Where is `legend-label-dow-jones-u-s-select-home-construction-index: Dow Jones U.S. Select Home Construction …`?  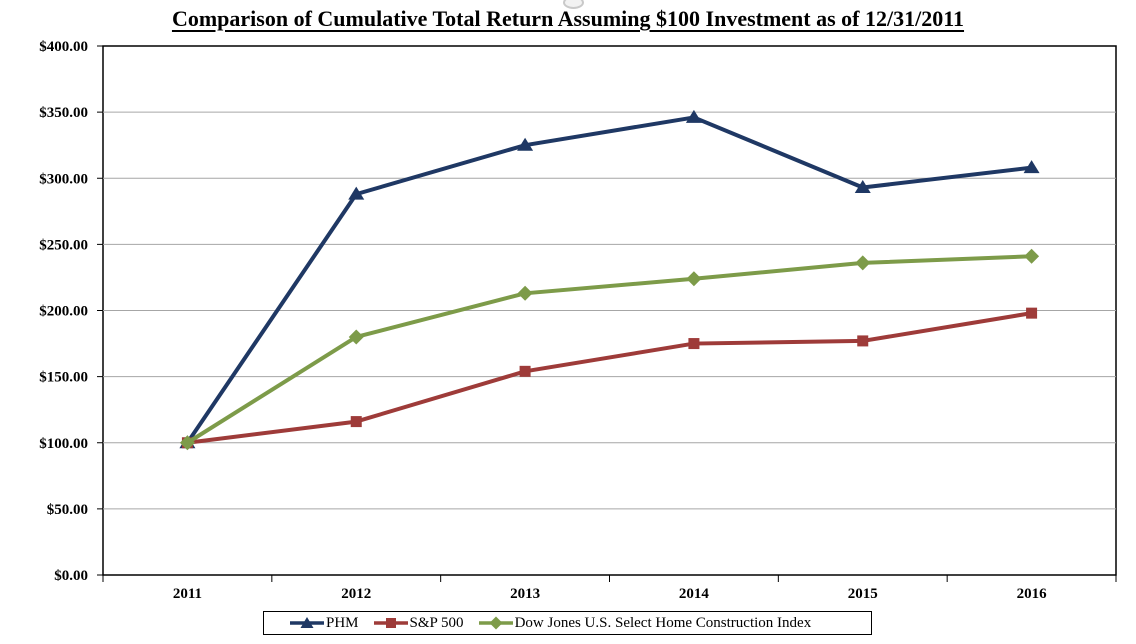
legend-label-dow-jones-u-s-select-home-construction-index: Dow Jones U.S. Select Home Construction … is located at coordinates (663, 622).